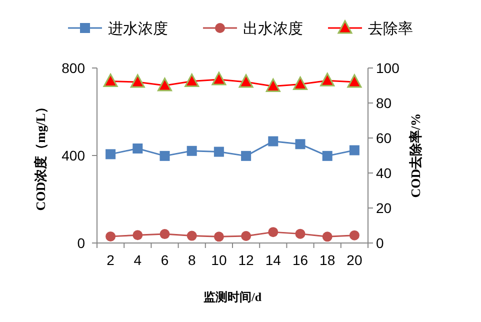  What do you see at coordinates (138, 260) in the screenshot?
I see `x-tick-label: 4` at bounding box center [138, 260].